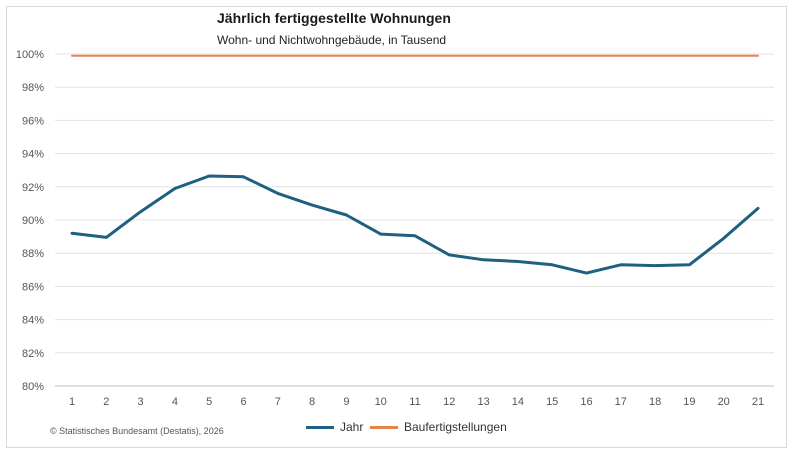 This screenshot has height=461, width=795. I want to click on chart-subtitle: Wohn- und Nichtwohngebäude, in Tausend, so click(332, 40).